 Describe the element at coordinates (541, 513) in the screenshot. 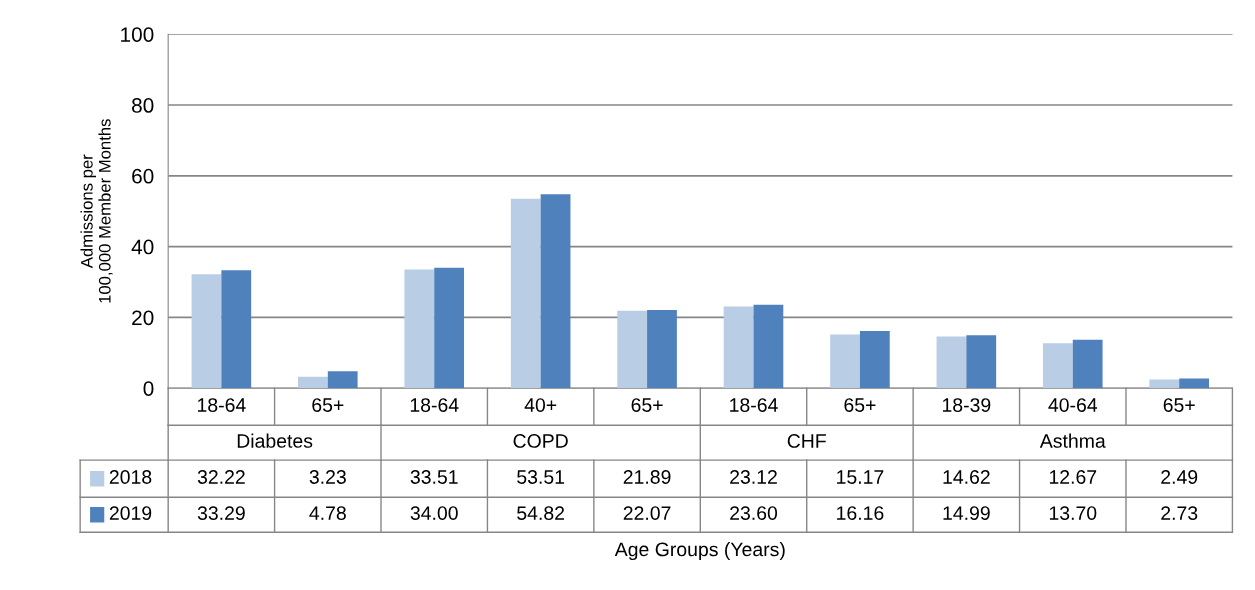

I see `data-label: 54.82` at that location.